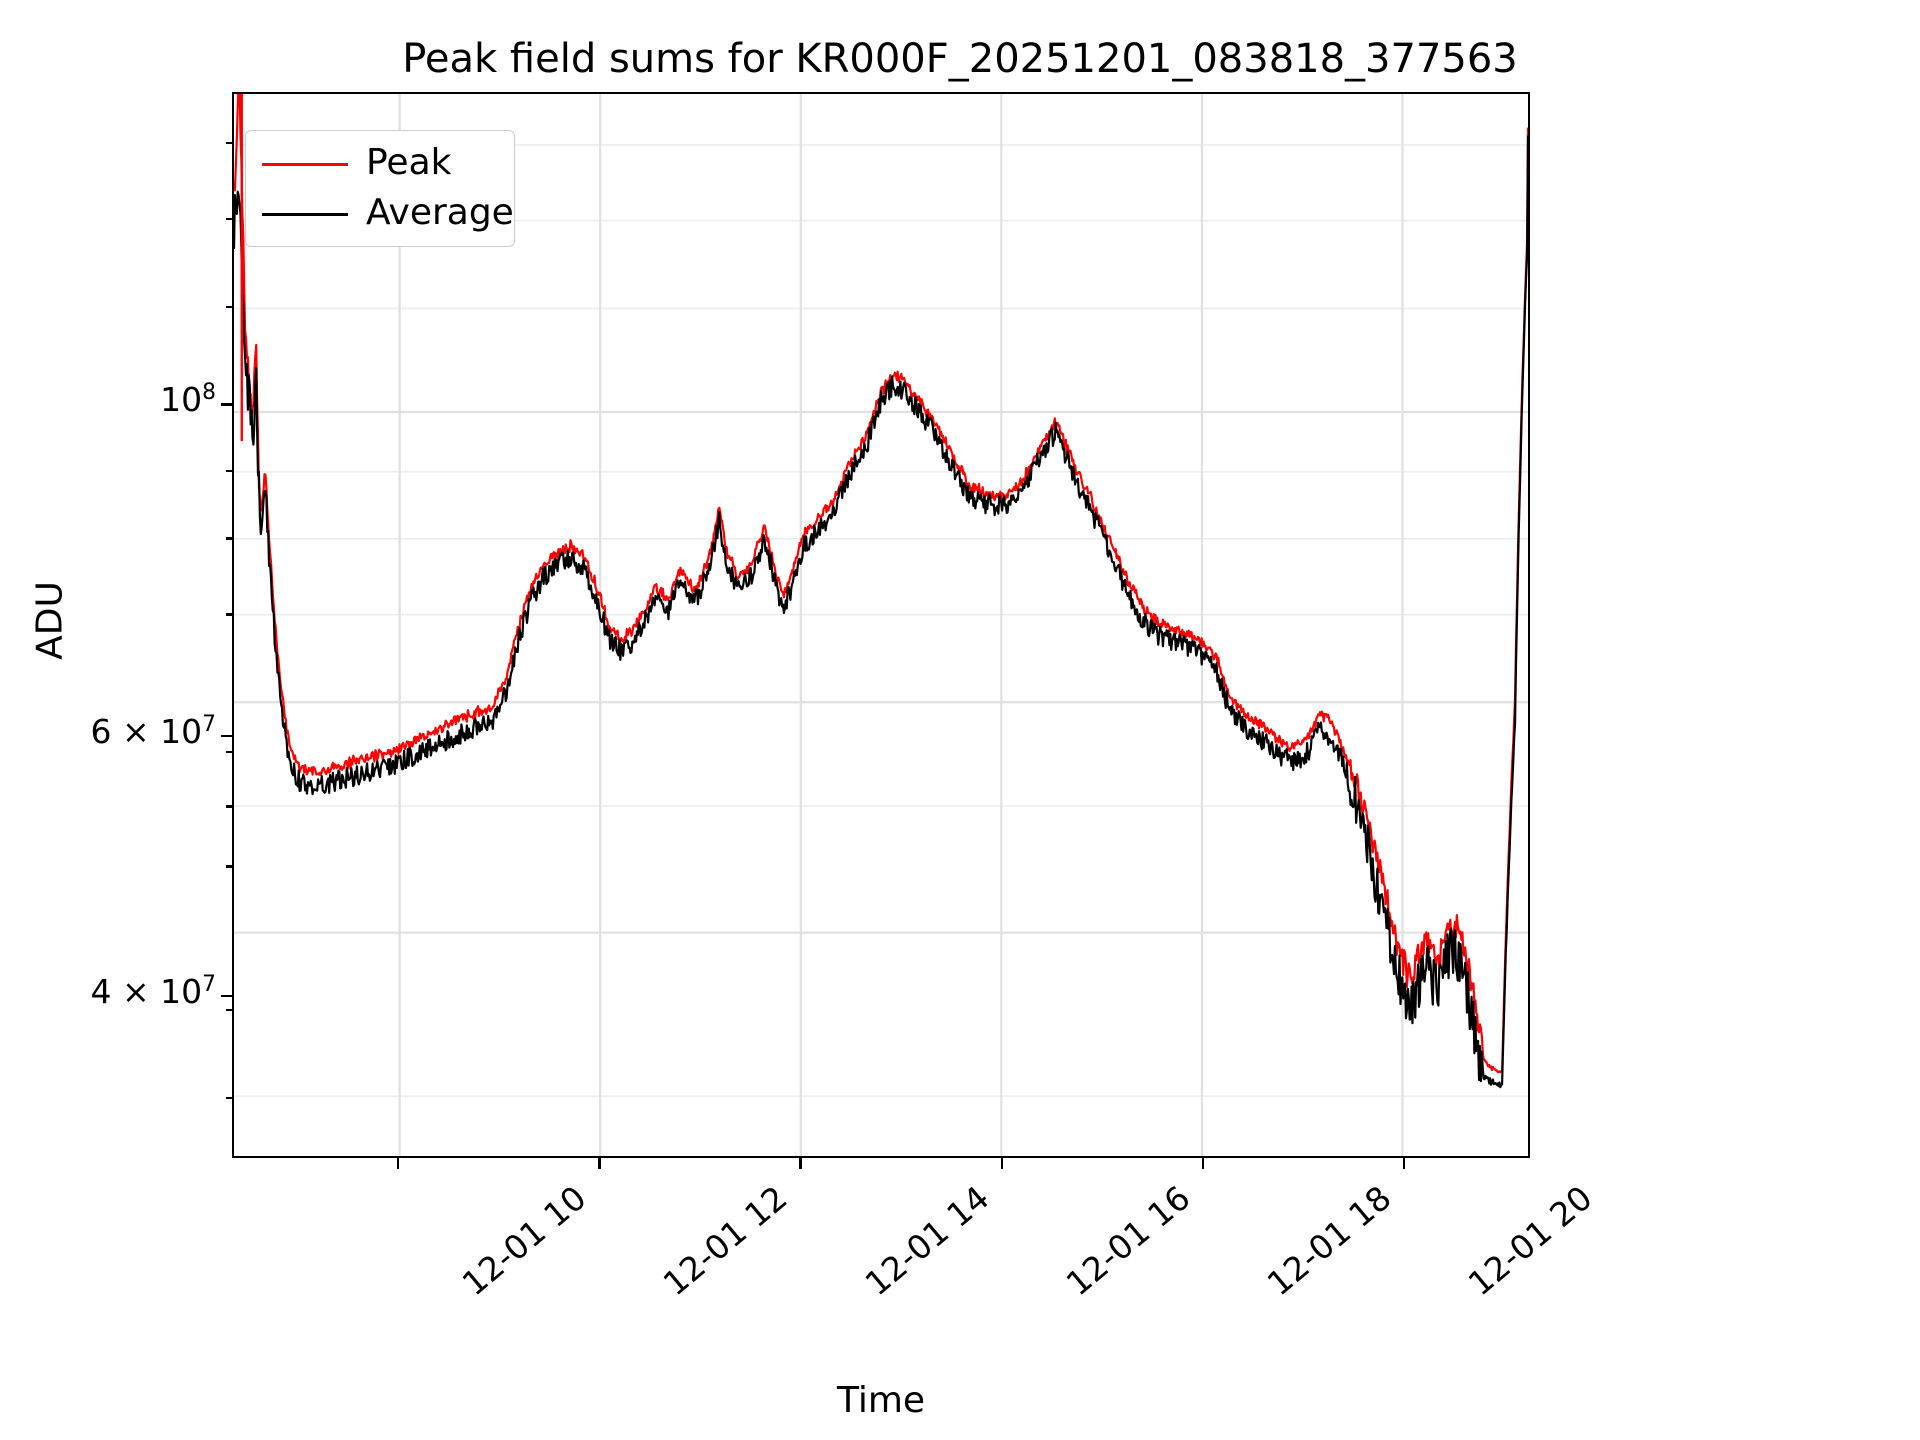 This screenshot has height=1440, width=1920. Describe the element at coordinates (188, 400) in the screenshot. I see `y-tick-label: 108` at that location.